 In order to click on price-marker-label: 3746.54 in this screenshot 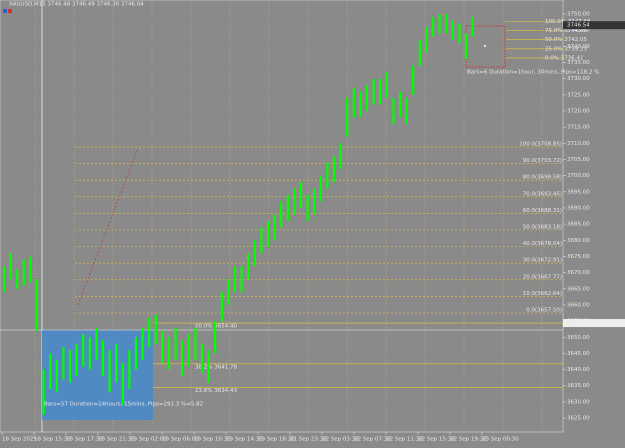, I will do `click(578, 26)`.